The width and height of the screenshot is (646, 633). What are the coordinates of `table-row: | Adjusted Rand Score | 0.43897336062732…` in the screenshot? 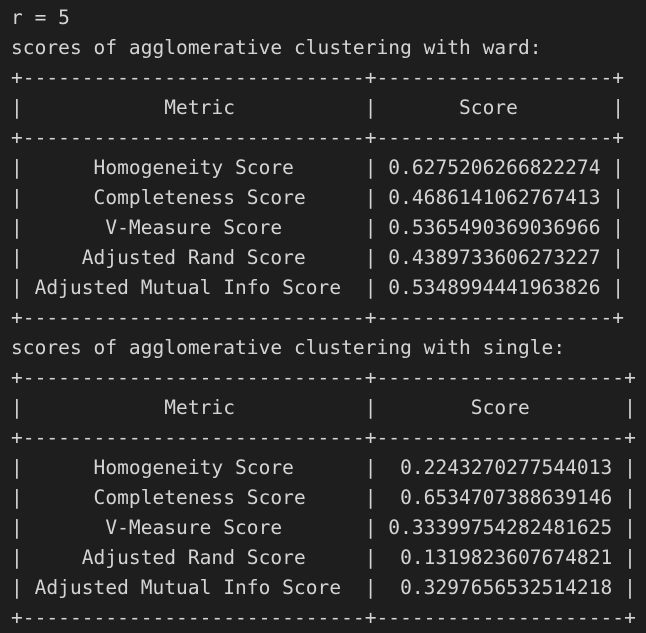 It's located at (318, 257).